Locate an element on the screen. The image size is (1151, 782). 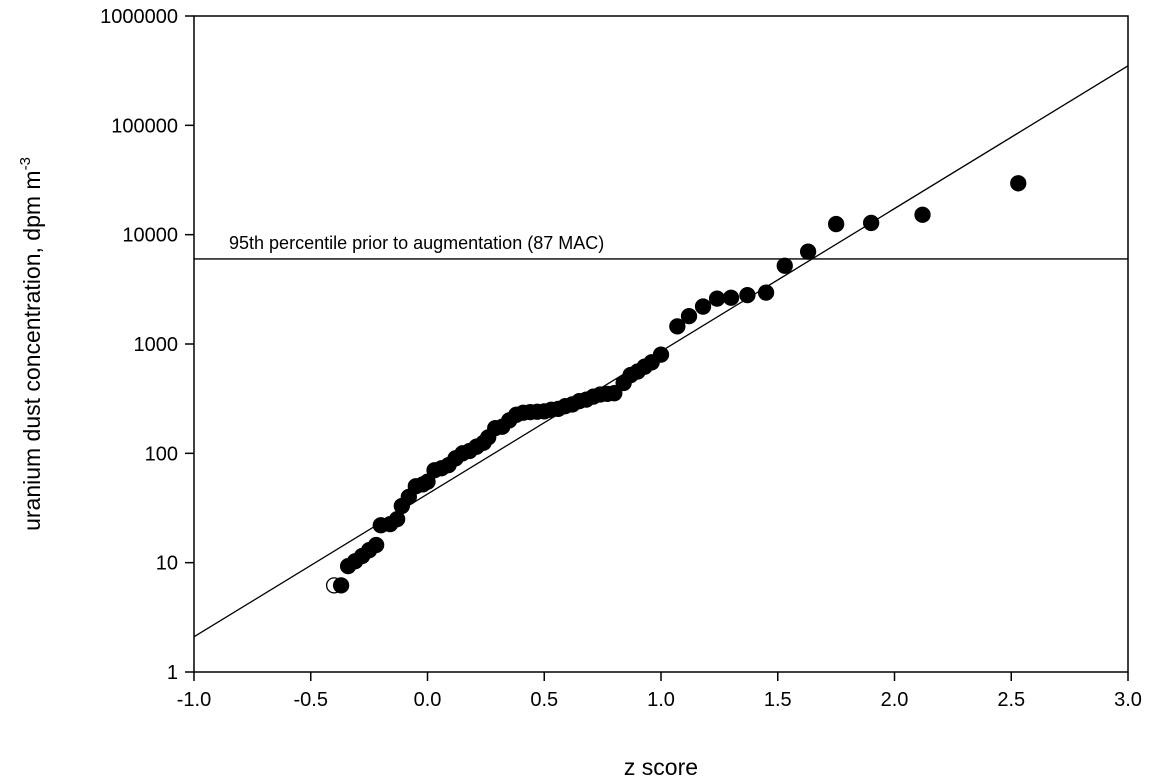
x-tick-label: 3.0 is located at coordinates (1128, 700).